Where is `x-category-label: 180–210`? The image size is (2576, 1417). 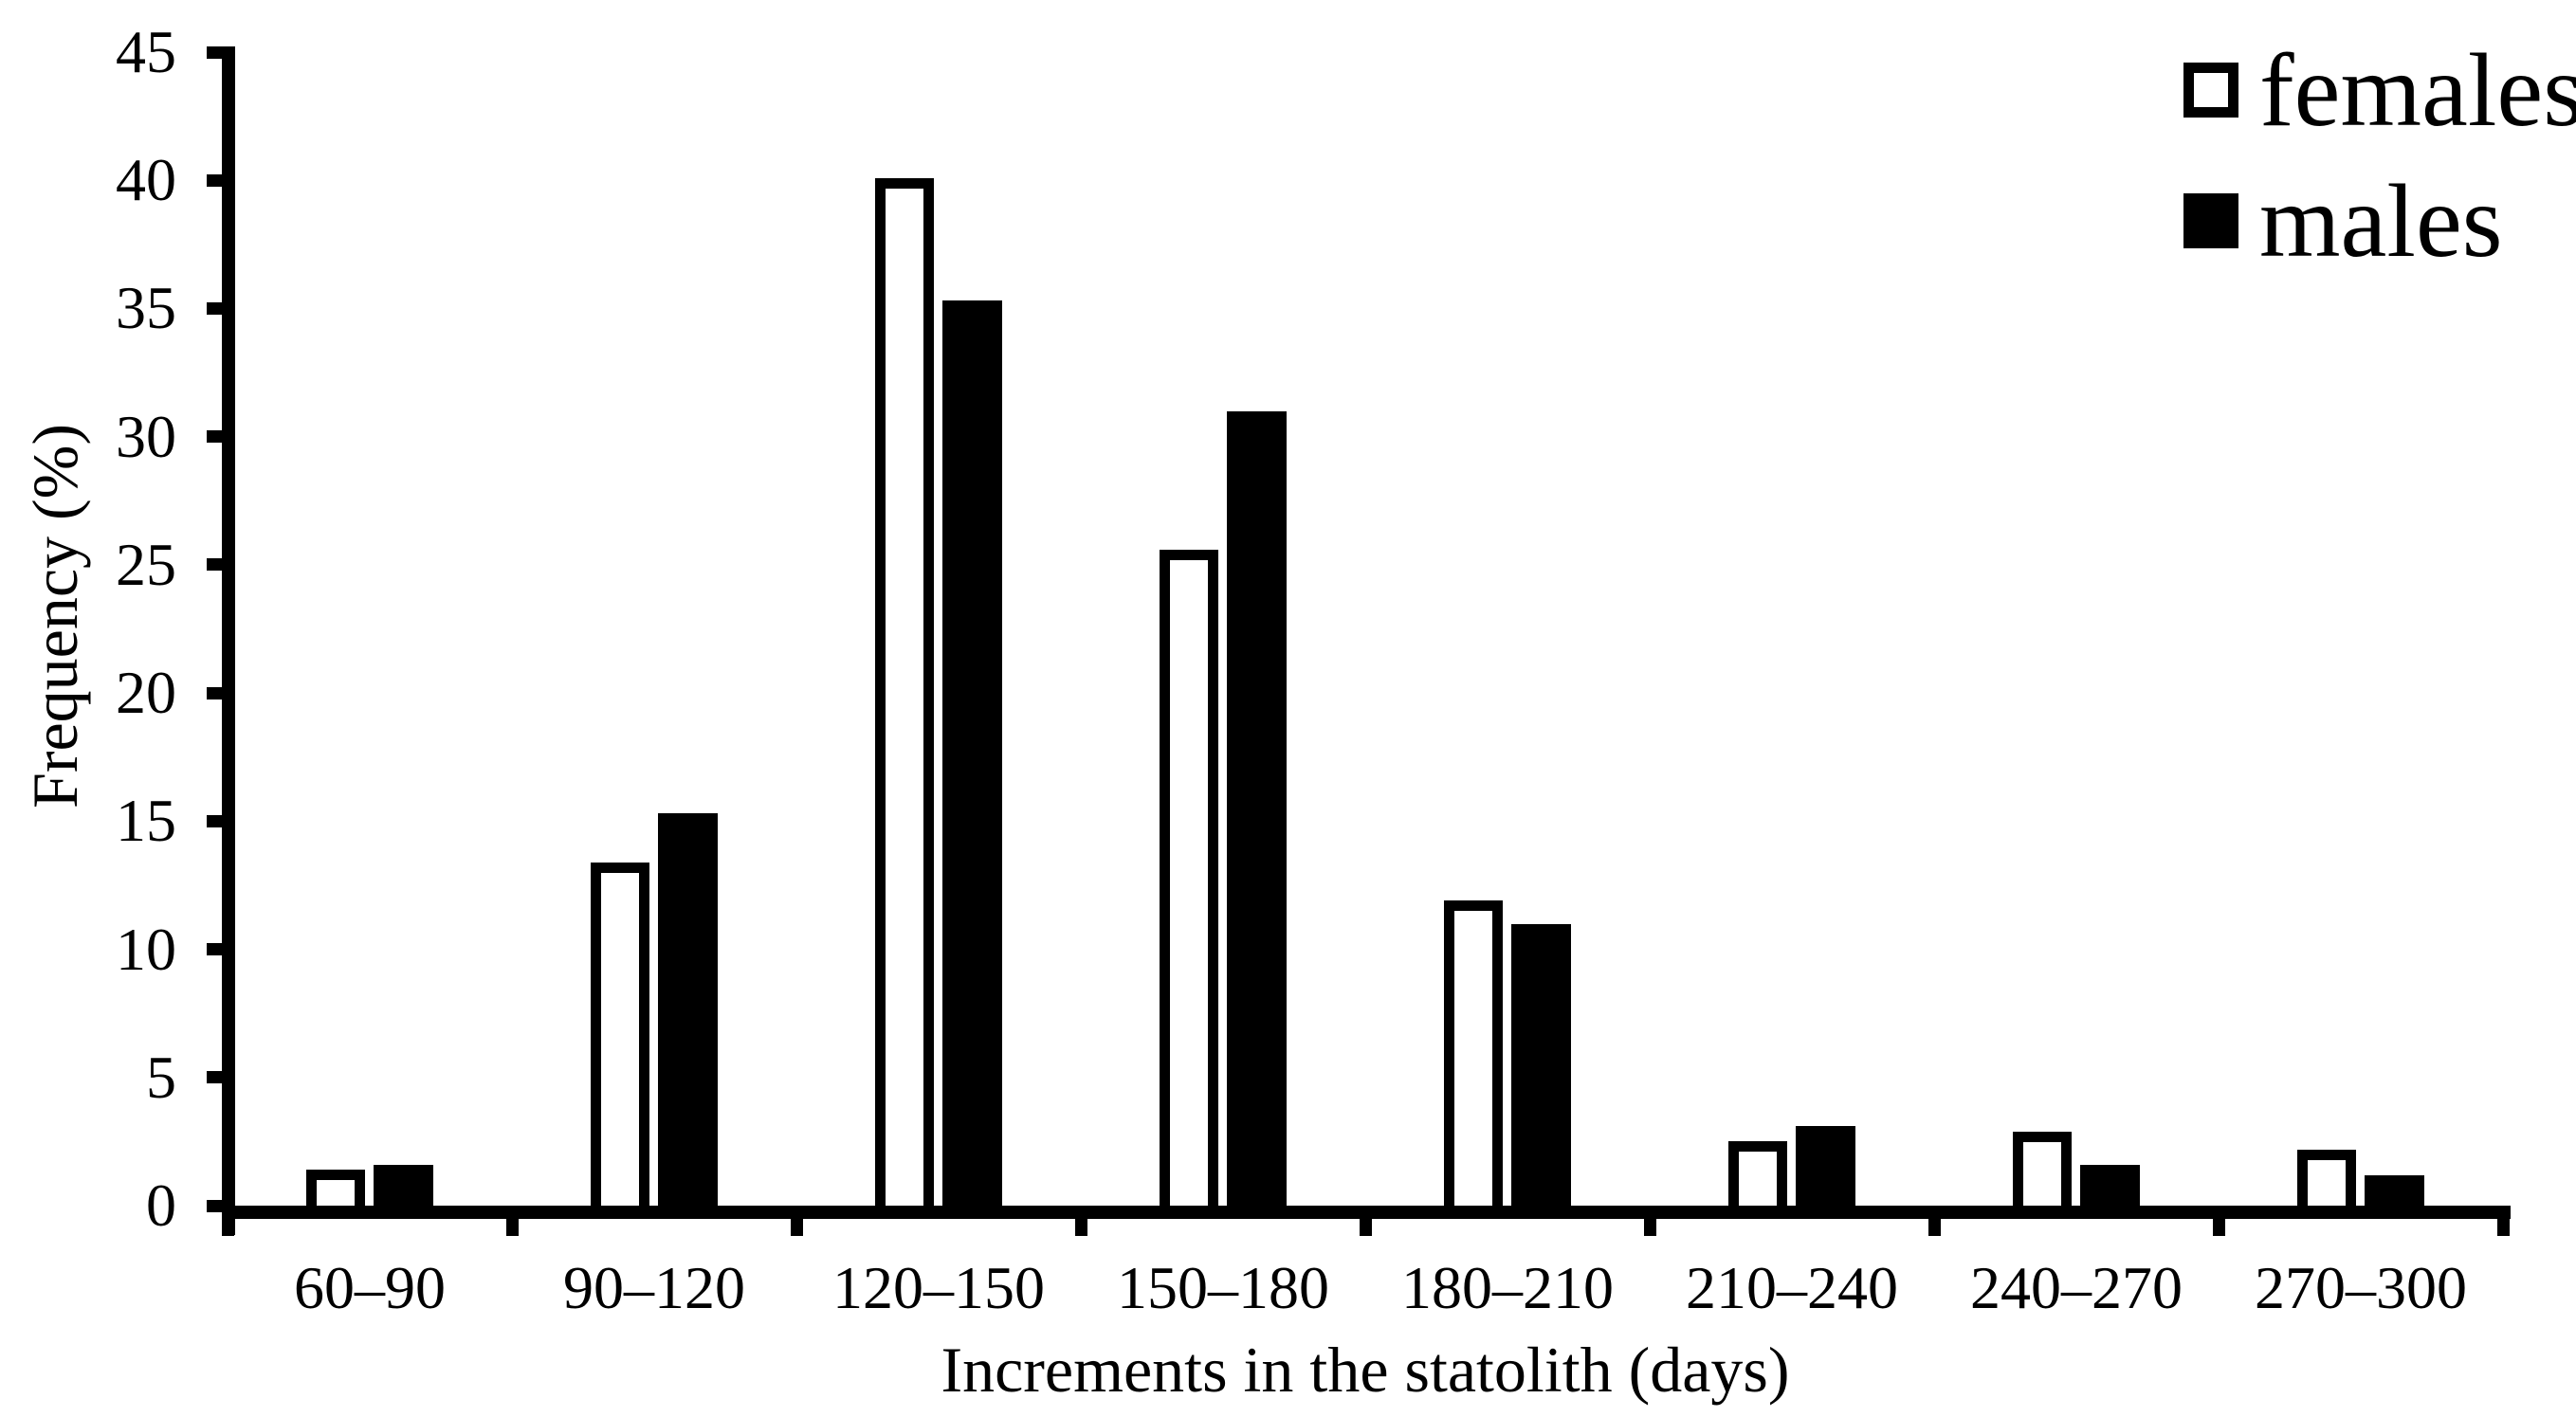 x-category-label: 180–210 is located at coordinates (1507, 1287).